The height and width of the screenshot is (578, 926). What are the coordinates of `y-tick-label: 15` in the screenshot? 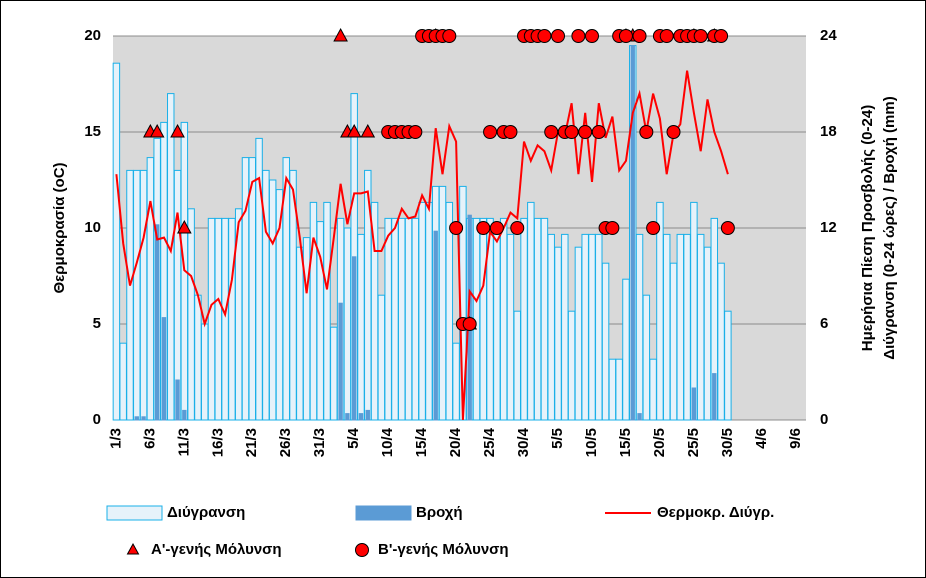 It's located at (92, 131).